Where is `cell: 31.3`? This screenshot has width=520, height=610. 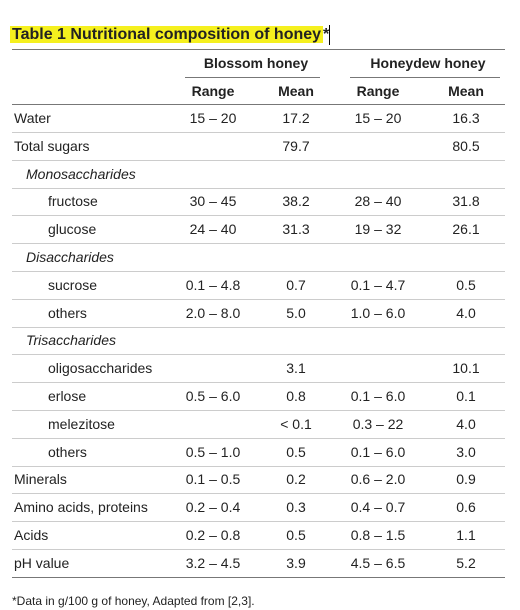 cell: 31.3 is located at coordinates (296, 229).